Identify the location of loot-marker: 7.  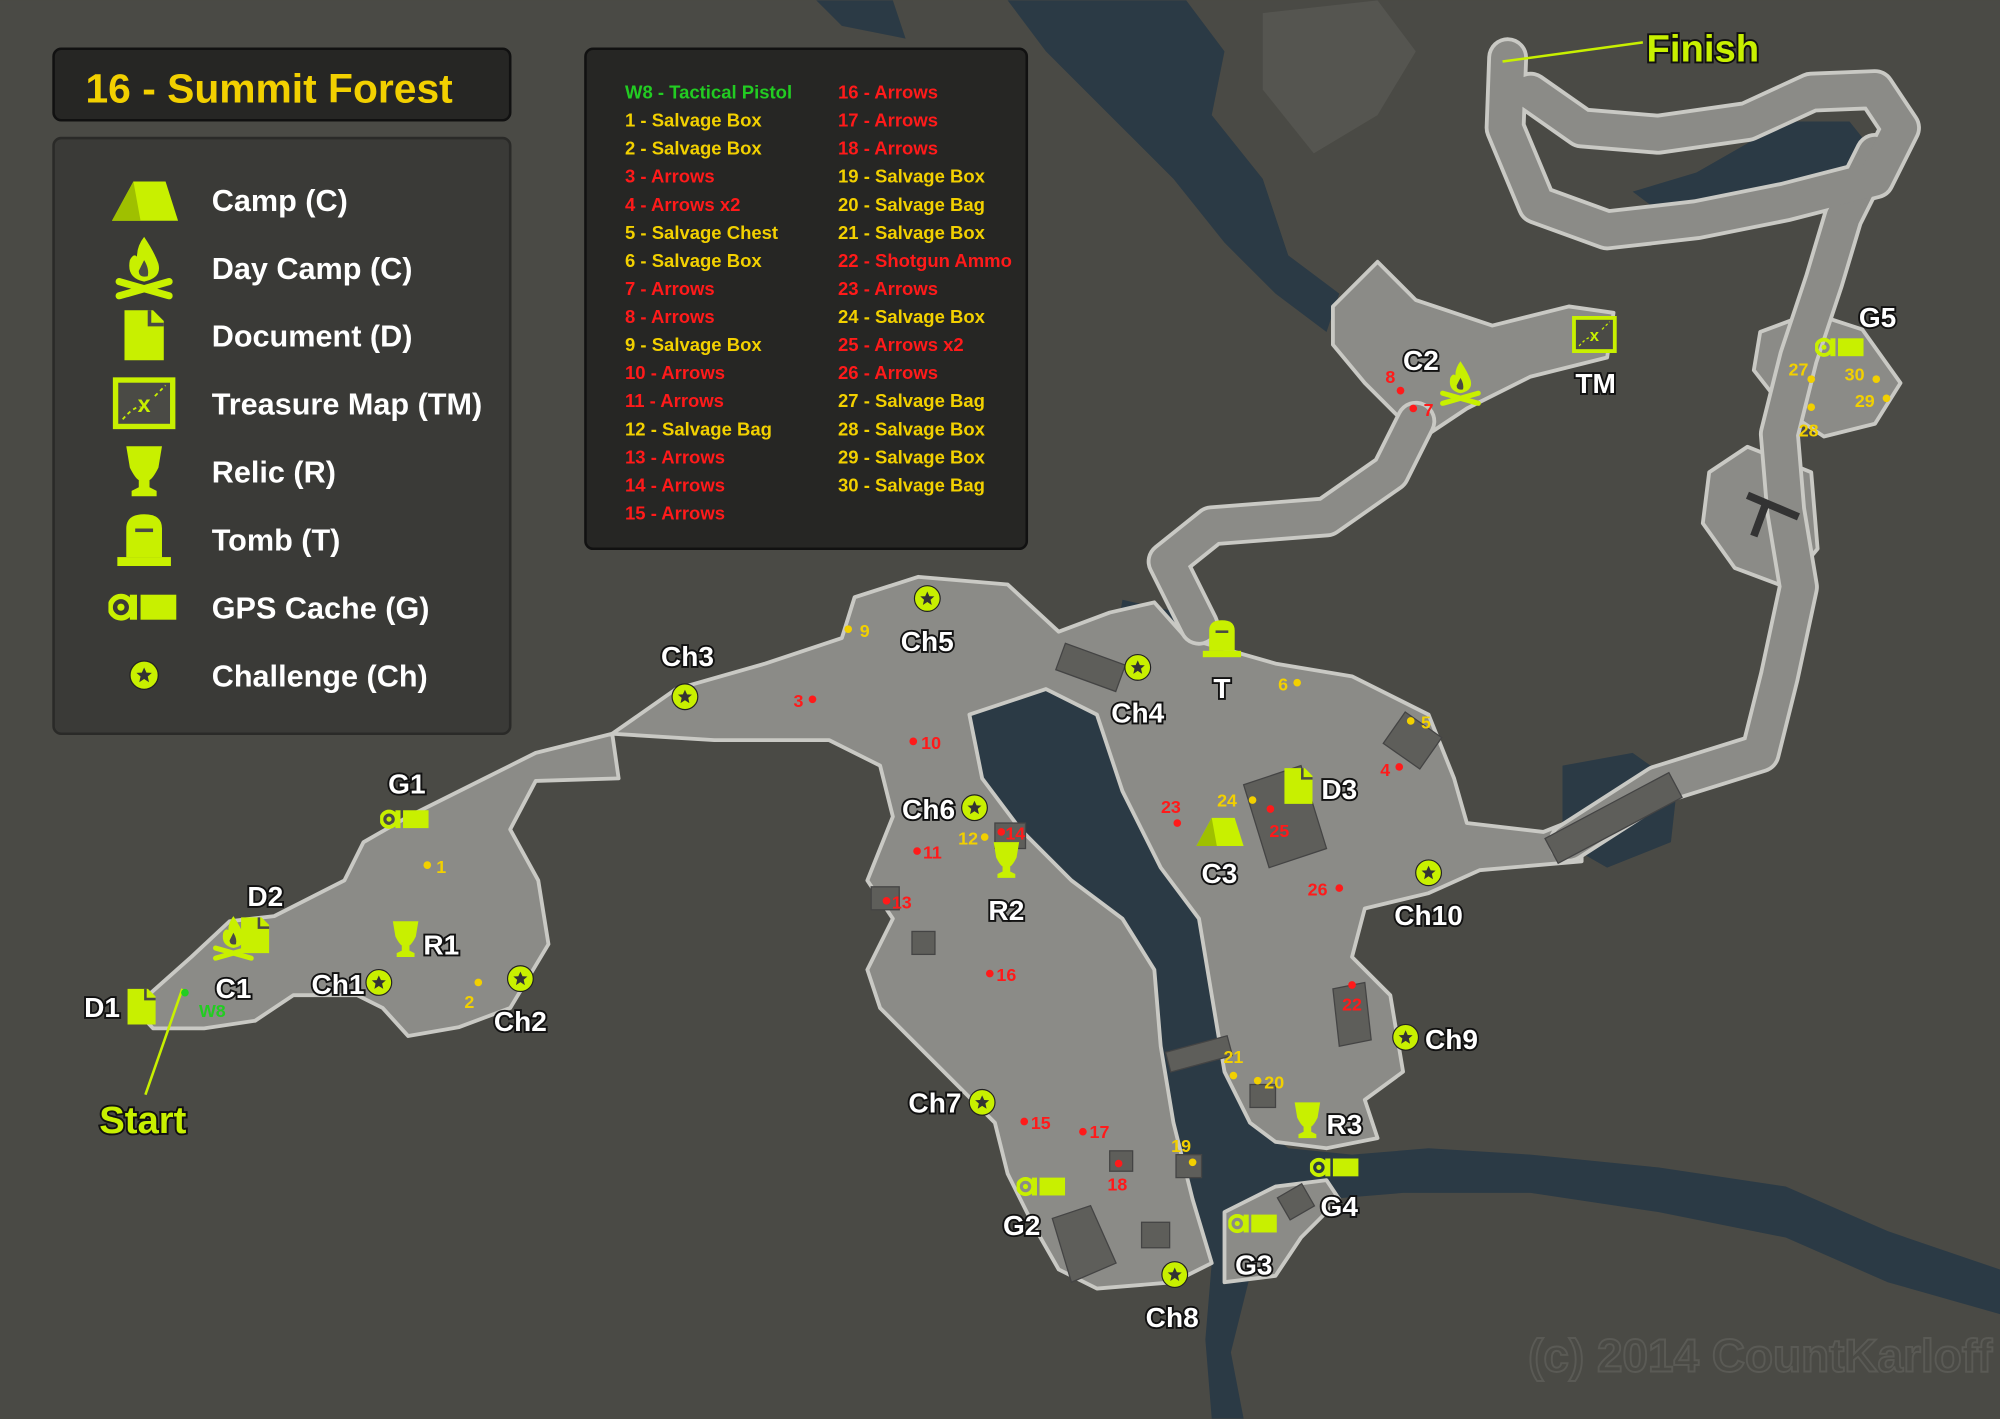
(1421, 410).